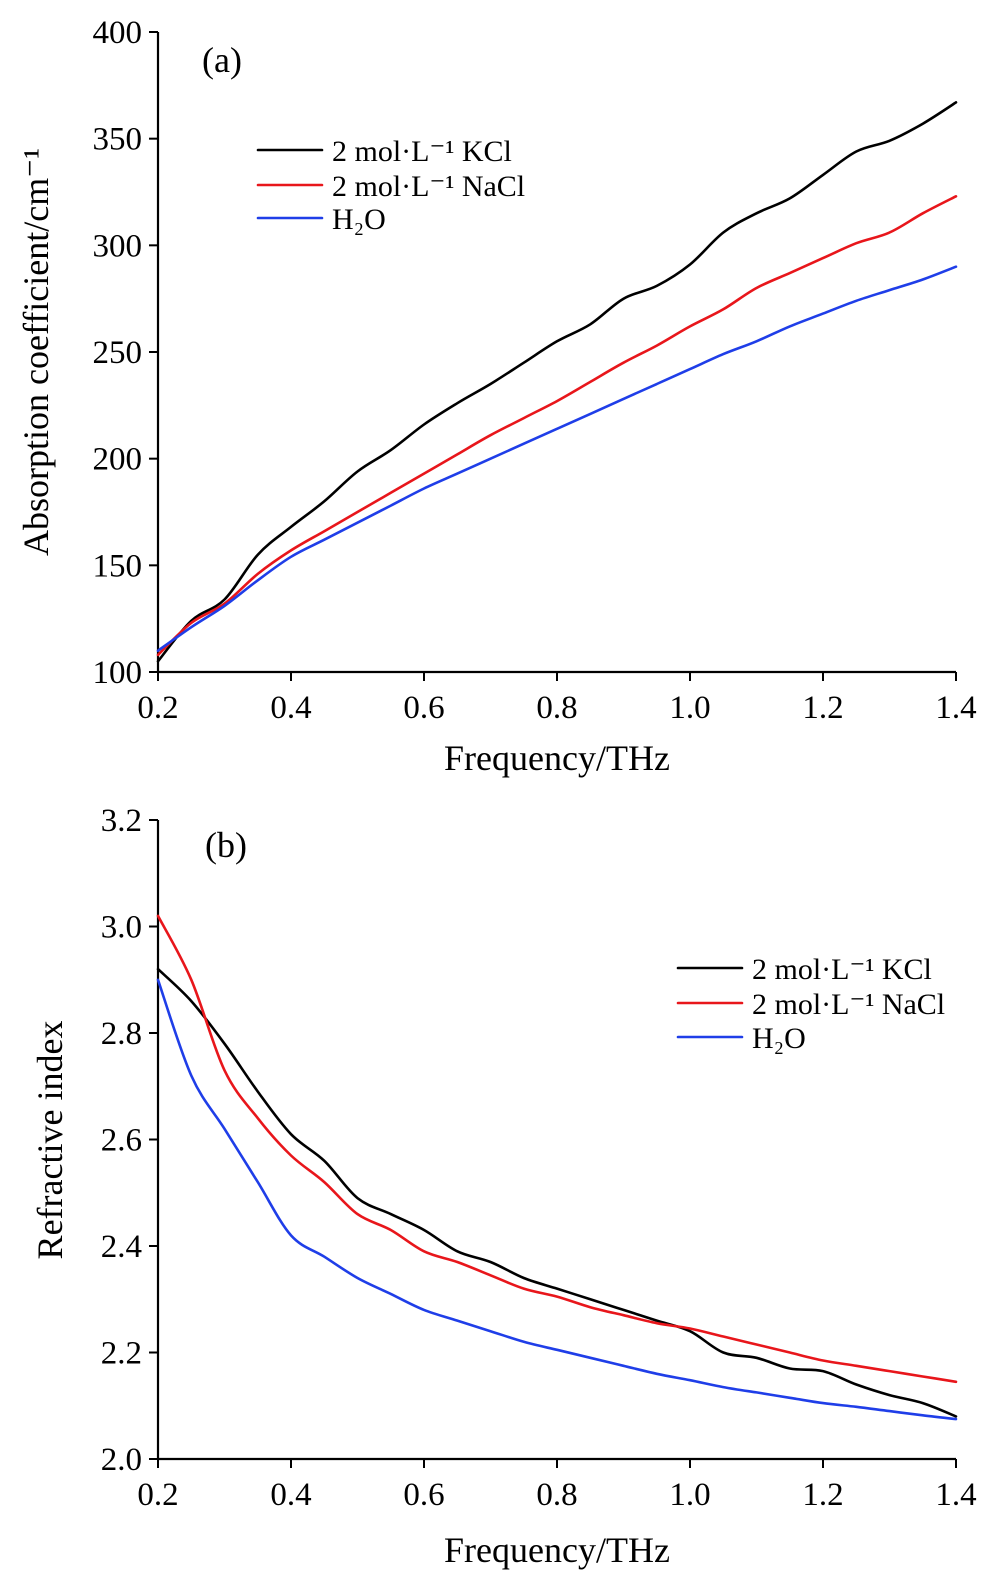 The width and height of the screenshot is (1000, 1593). Describe the element at coordinates (121, 928) in the screenshot. I see `y-tick-label: 3.0` at that location.